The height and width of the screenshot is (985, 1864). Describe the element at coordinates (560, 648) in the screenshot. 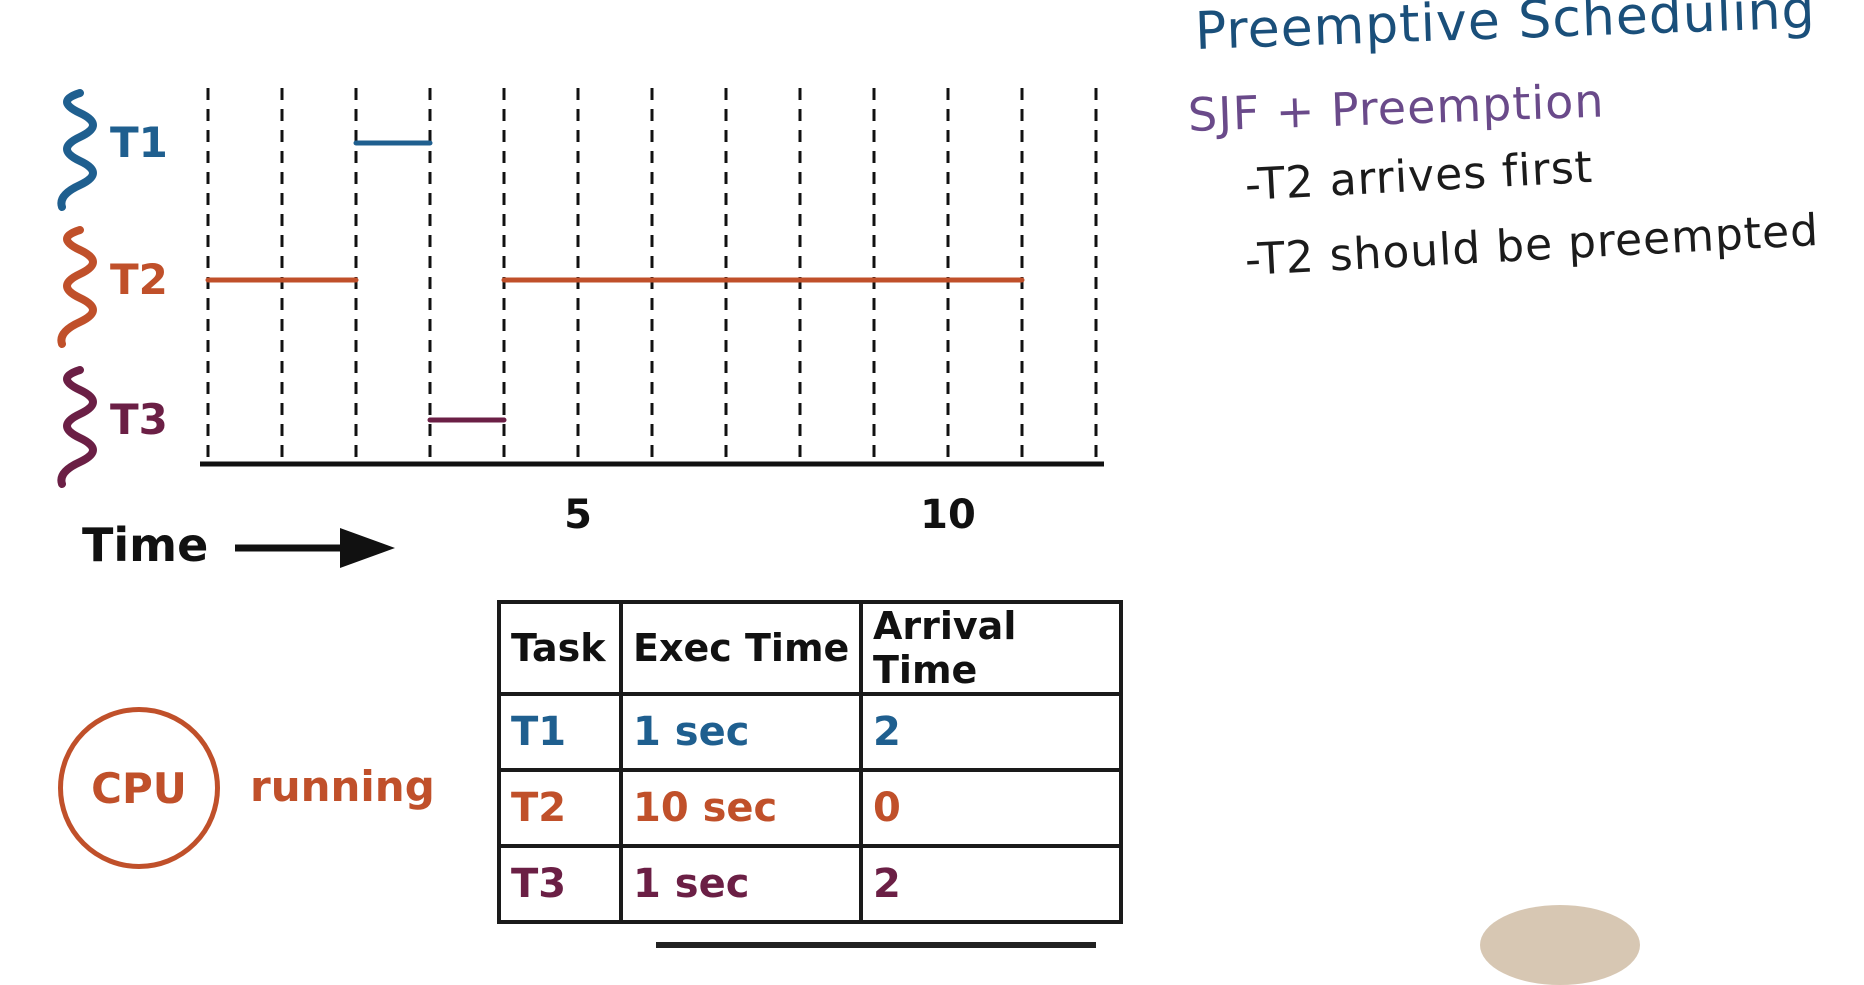

I see `column-header-task: Task` at that location.